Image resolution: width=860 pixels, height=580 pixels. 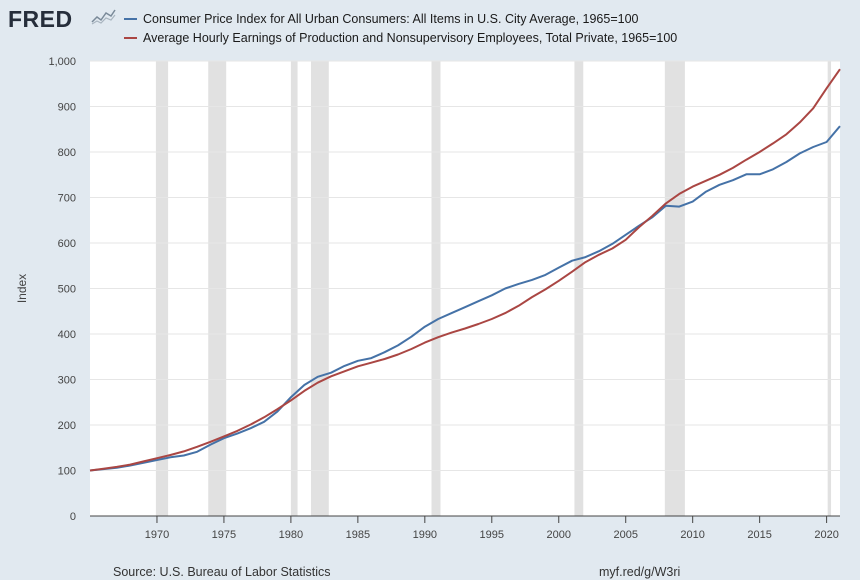 What do you see at coordinates (224, 535) in the screenshot?
I see `x-tick-label: 1975` at bounding box center [224, 535].